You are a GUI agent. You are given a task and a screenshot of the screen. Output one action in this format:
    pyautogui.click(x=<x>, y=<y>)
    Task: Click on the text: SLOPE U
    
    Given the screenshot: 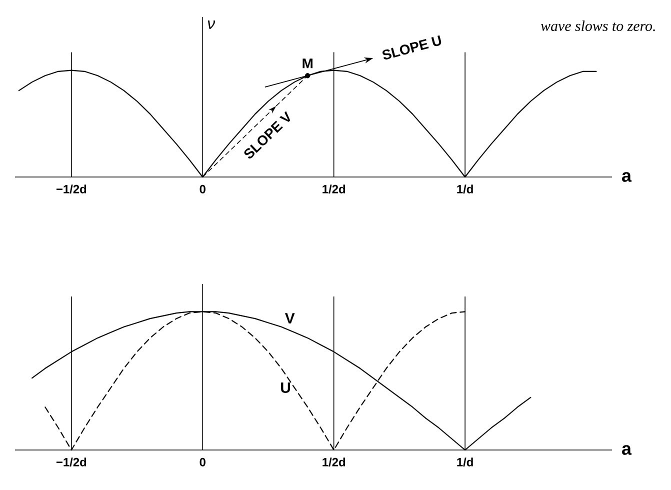 What is the action you would take?
    pyautogui.click(x=412, y=47)
    